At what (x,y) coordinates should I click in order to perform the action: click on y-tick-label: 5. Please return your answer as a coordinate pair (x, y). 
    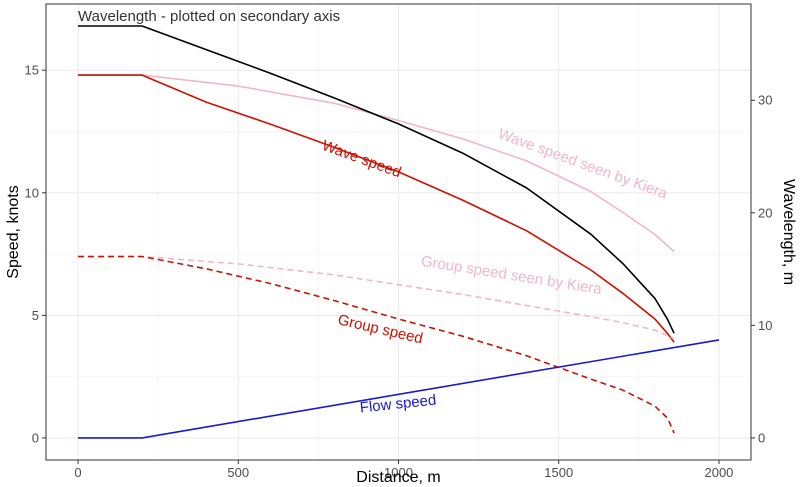
    Looking at the image, I should click on (35, 315).